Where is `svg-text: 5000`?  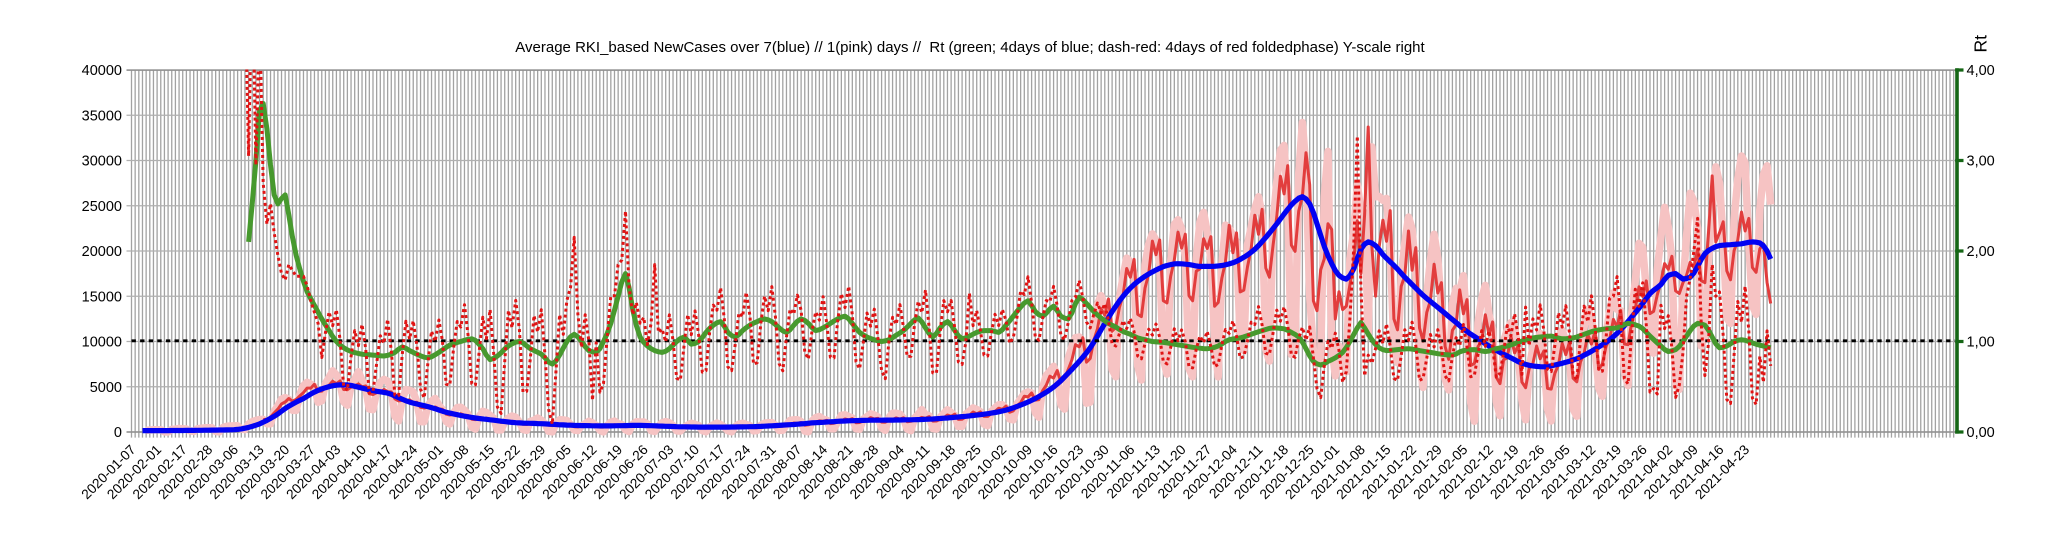
svg-text: 5000 is located at coordinates (106, 388).